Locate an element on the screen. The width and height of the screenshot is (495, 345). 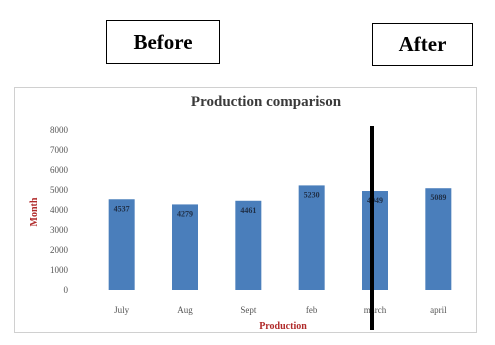
bar-feb is located at coordinates (311, 237).